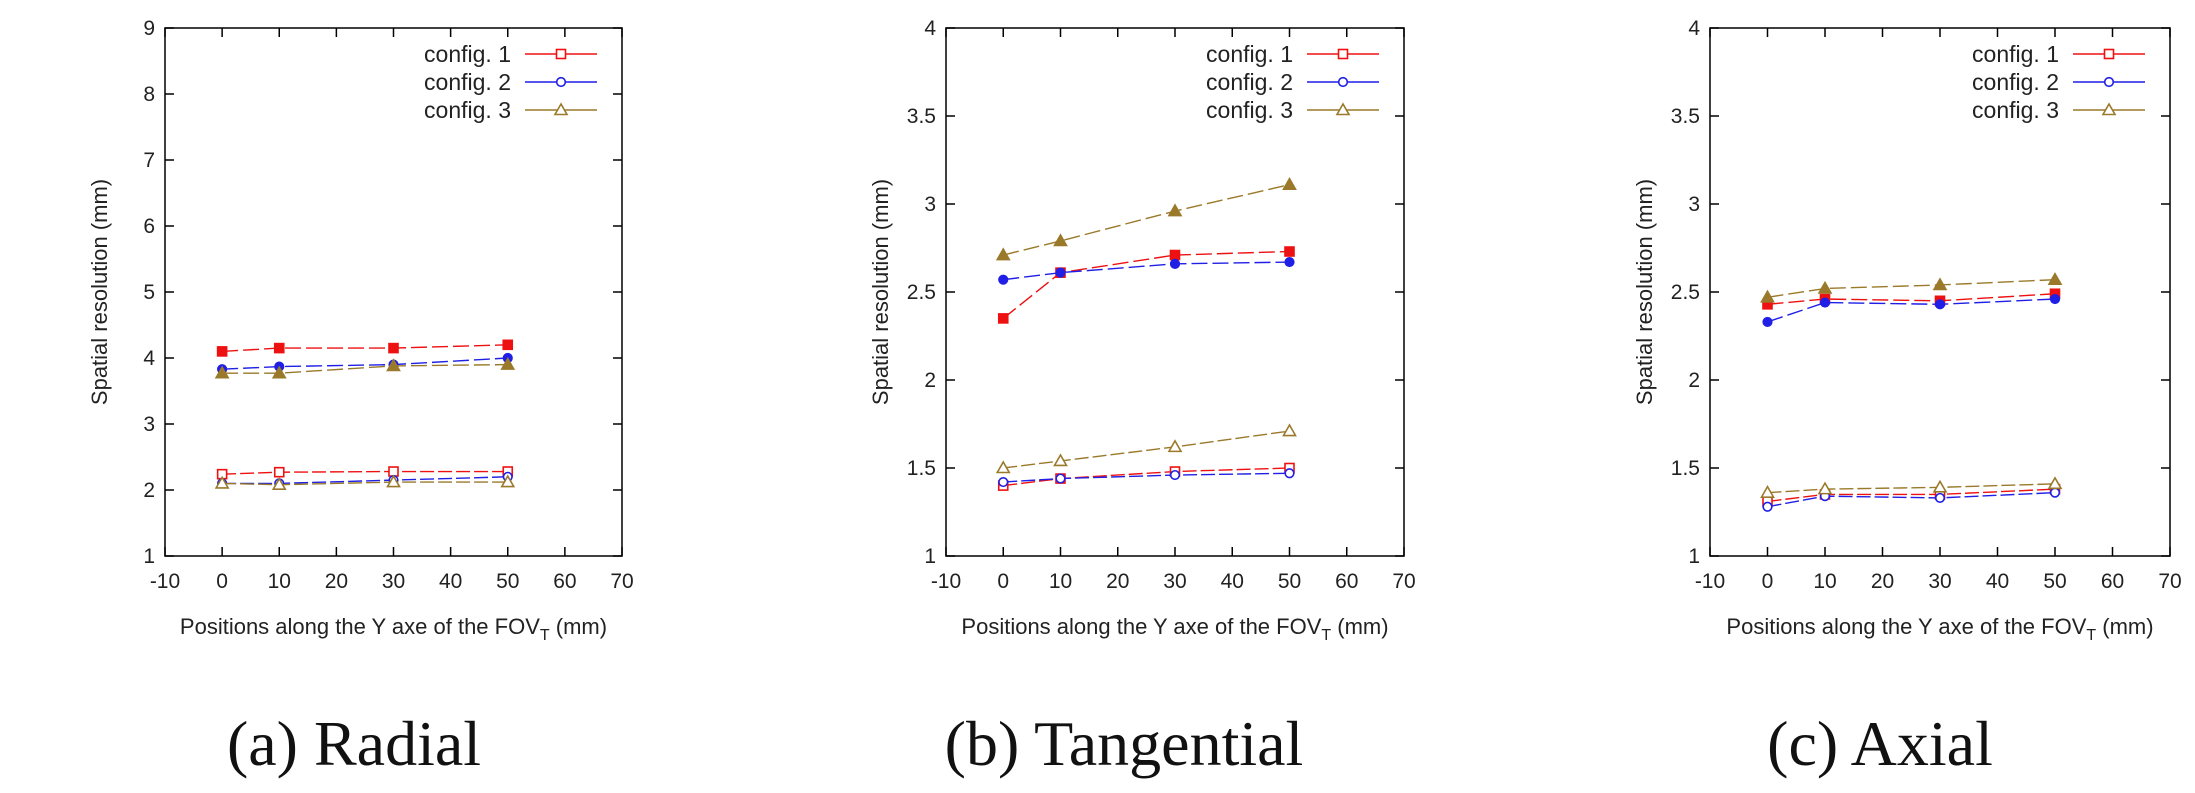 The height and width of the screenshot is (793, 2195). I want to click on legend-label: config. 3, so click(467, 110).